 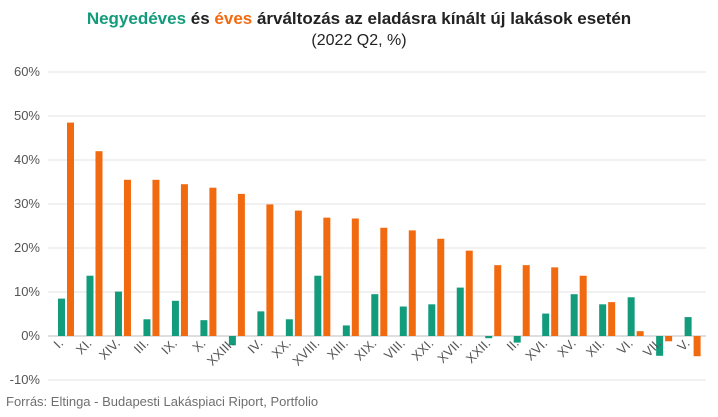 What do you see at coordinates (27, 115) in the screenshot?
I see `y-tick-label: 50%` at bounding box center [27, 115].